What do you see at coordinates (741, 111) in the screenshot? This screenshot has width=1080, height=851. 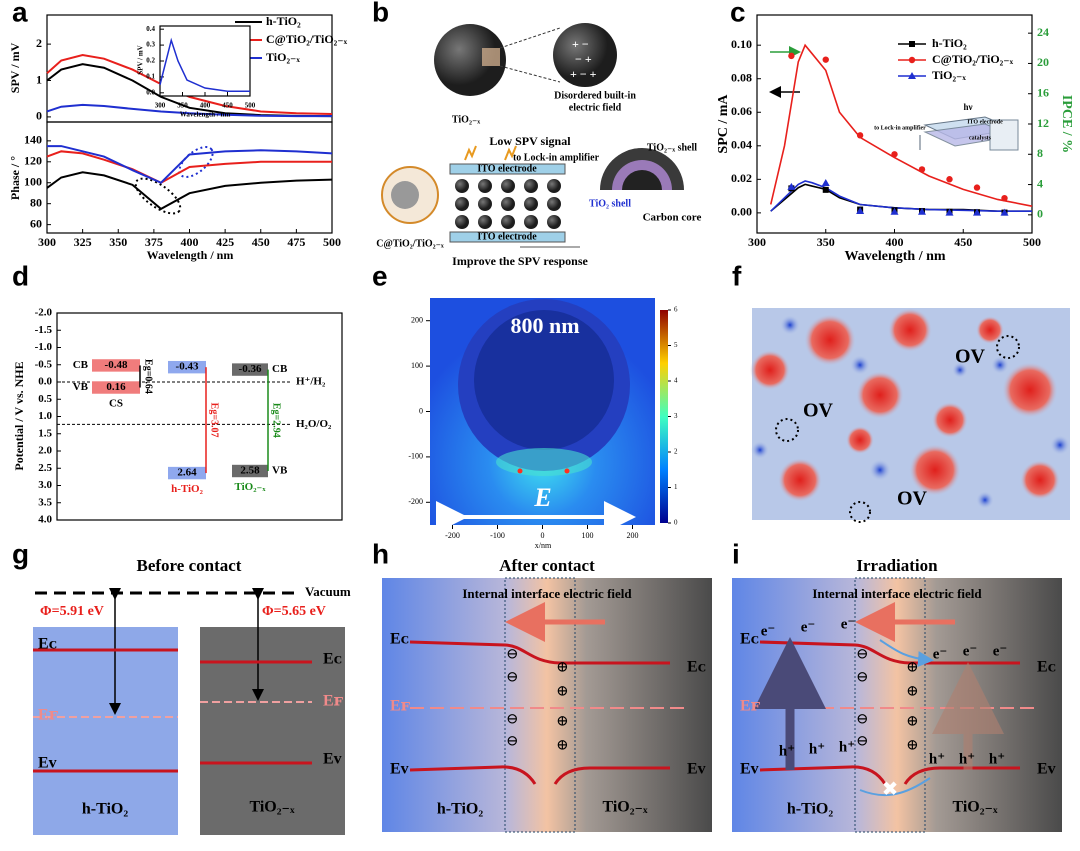 I see `y-tick-label: 0.06` at bounding box center [741, 111].